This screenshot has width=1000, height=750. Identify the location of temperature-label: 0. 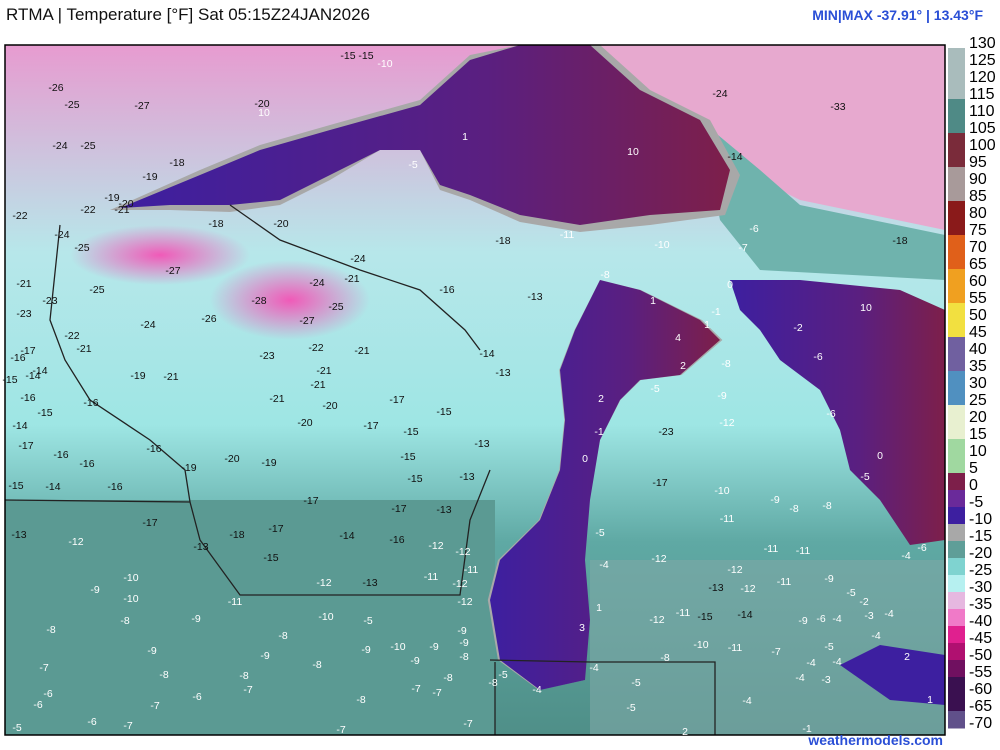
(730, 285).